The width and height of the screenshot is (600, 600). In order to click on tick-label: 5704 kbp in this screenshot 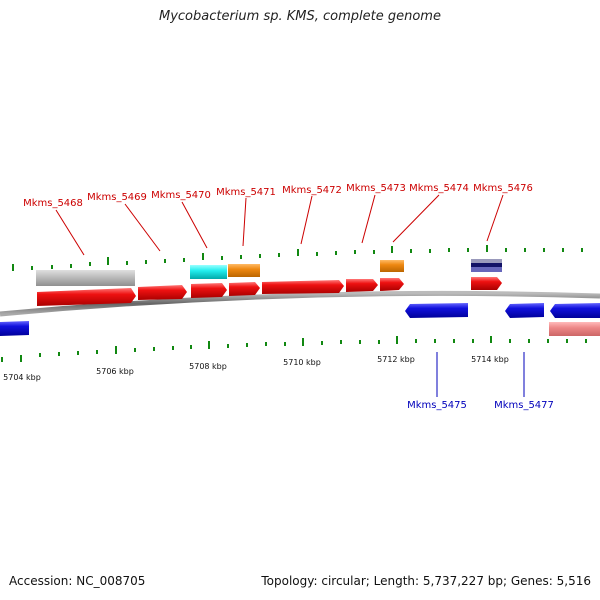, I will do `click(22, 377)`.